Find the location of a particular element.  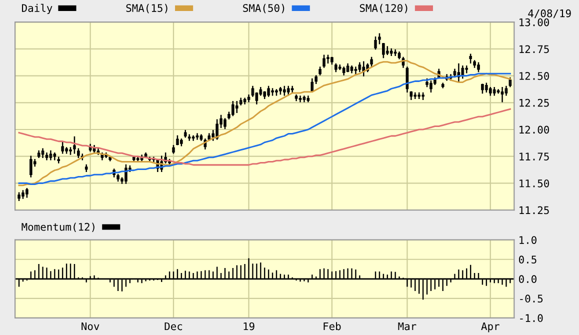

legend-label: SMA(120) is located at coordinates (384, 9).